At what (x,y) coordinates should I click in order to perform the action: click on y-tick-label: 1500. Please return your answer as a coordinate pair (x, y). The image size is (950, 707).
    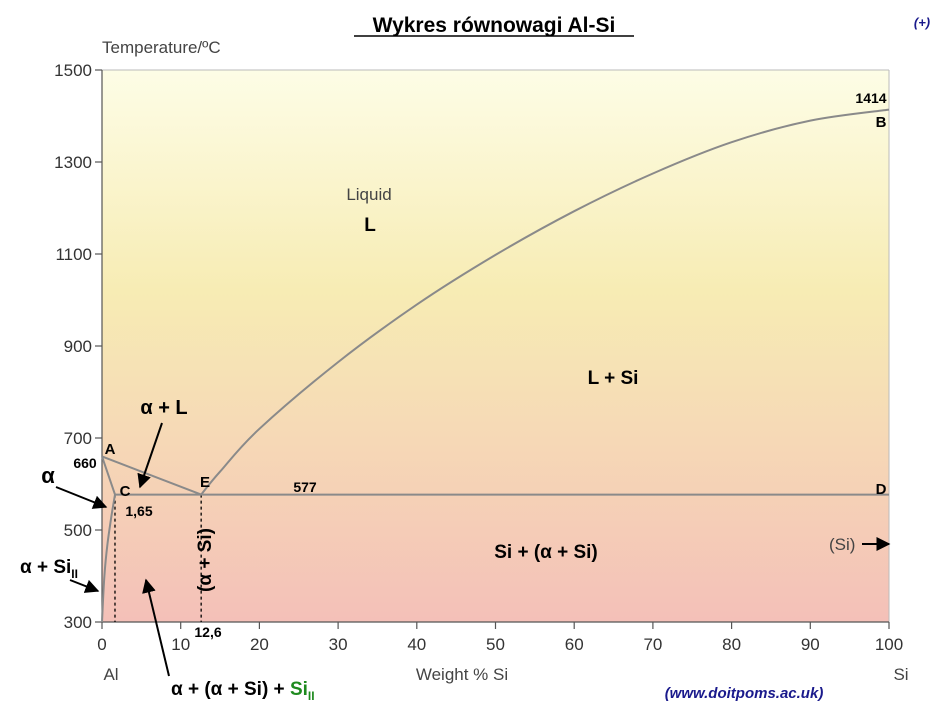
    Looking at the image, I should click on (73, 70).